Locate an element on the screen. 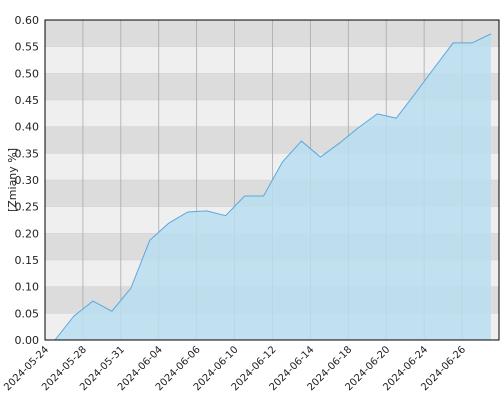 The image size is (500, 400). y-tick-label: 0.40 is located at coordinates (27, 127).